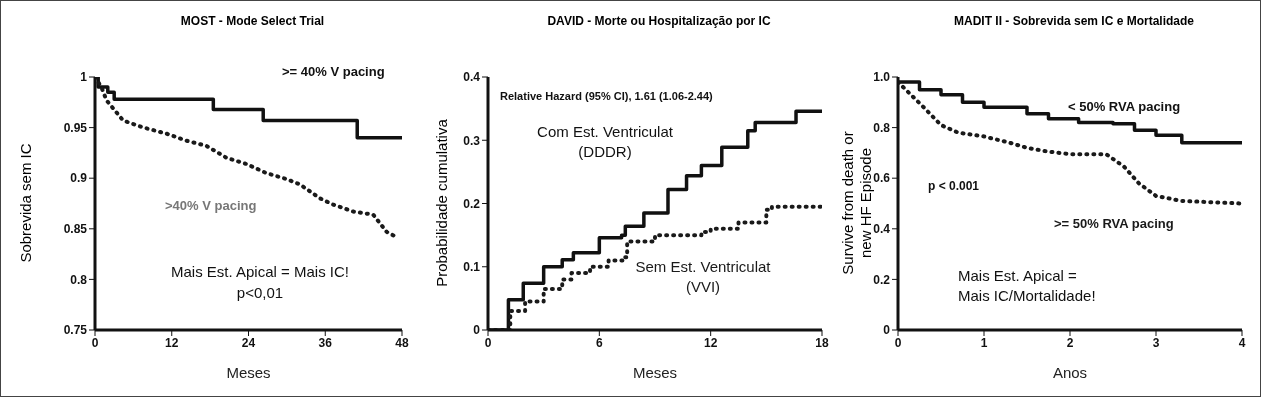  Describe the element at coordinates (1027, 286) in the screenshot. I see `annotation: Mais Est. Apical = Mais IC/Mortalidade!` at that location.